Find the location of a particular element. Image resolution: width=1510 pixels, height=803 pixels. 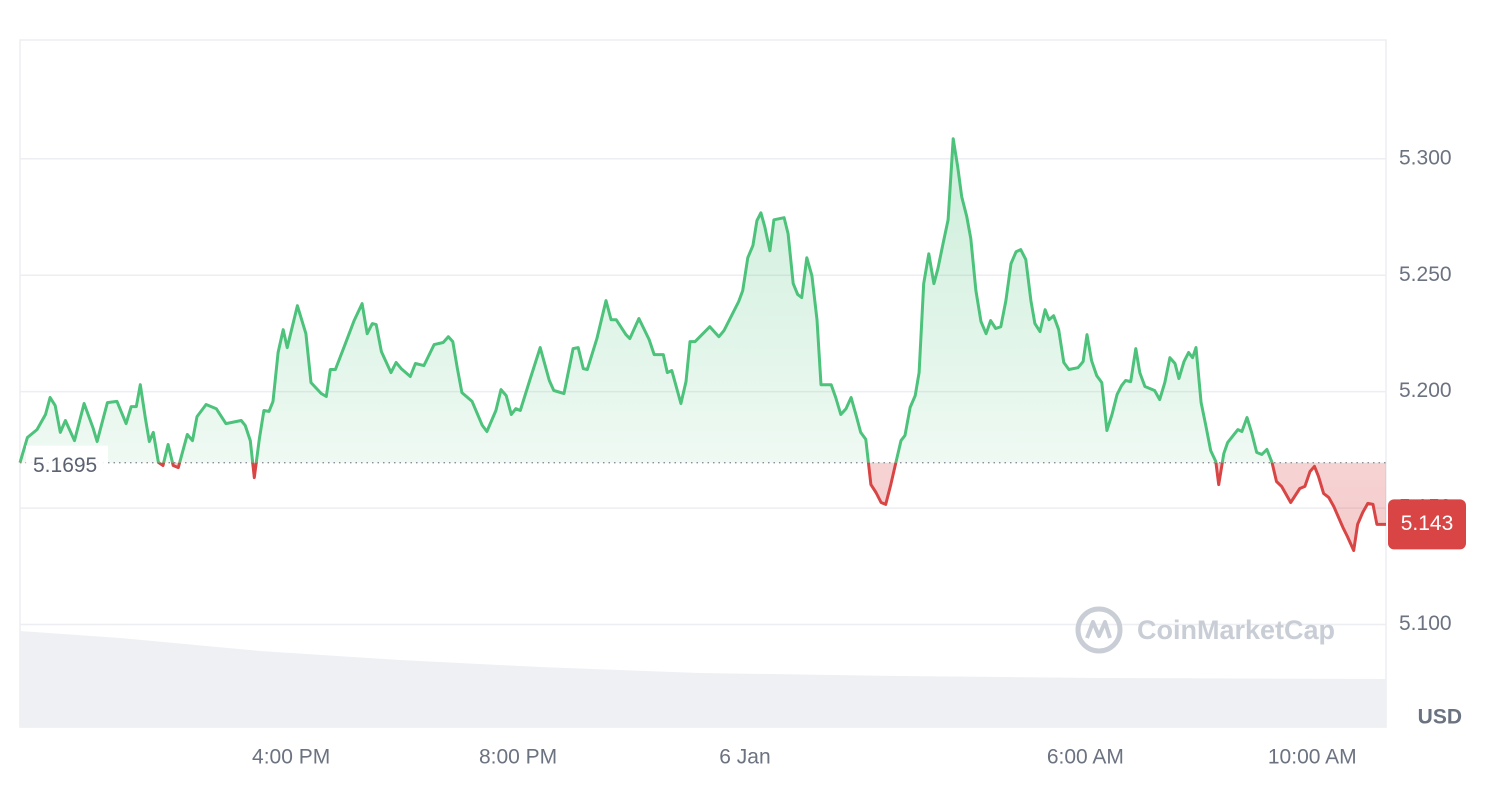

y-unit: USD is located at coordinates (1440, 717).